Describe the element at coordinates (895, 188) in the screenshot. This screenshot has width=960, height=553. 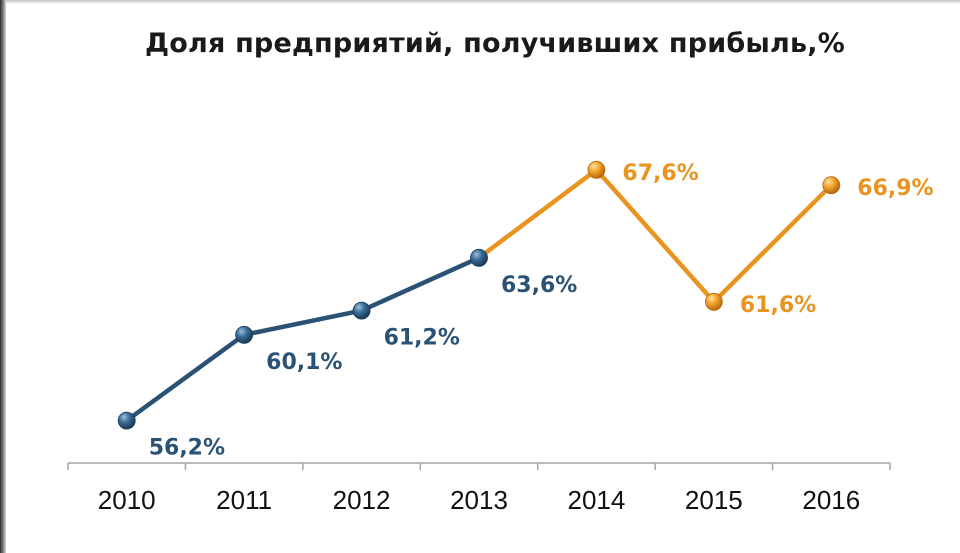
I see `data-label-forecast-2016: 66,9%` at that location.